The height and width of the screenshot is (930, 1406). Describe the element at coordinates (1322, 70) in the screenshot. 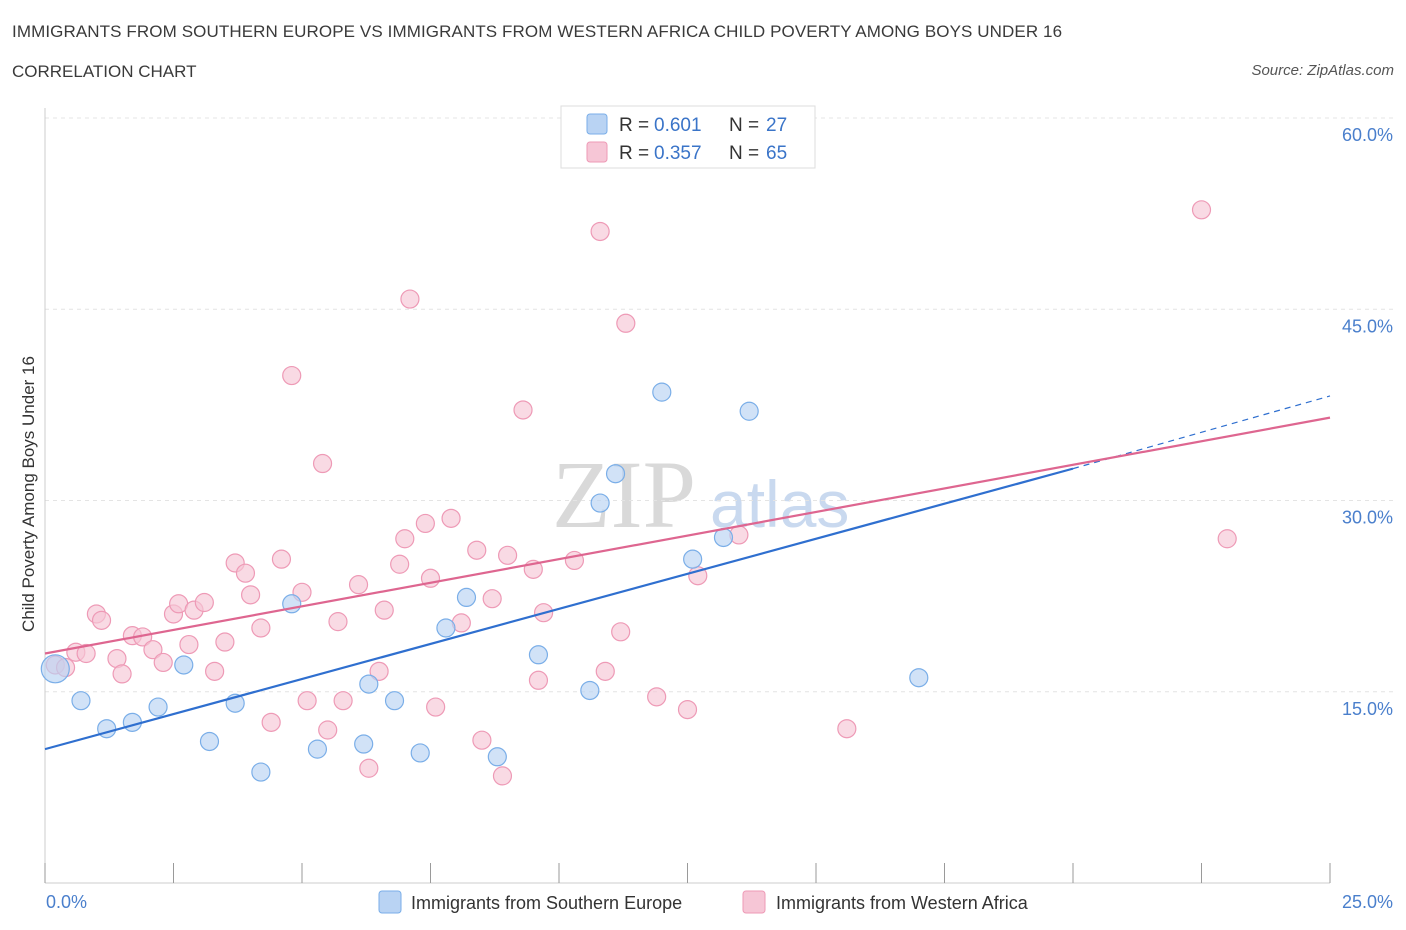

I see `chart-source: Source: ZipAtlas.com` at that location.